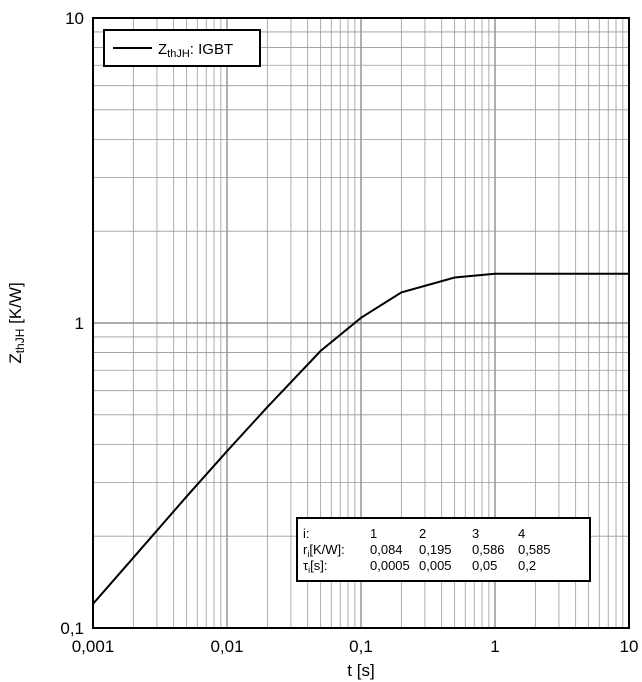  Describe the element at coordinates (226, 646) in the screenshot. I see `x-tick-label: 0,01` at that location.